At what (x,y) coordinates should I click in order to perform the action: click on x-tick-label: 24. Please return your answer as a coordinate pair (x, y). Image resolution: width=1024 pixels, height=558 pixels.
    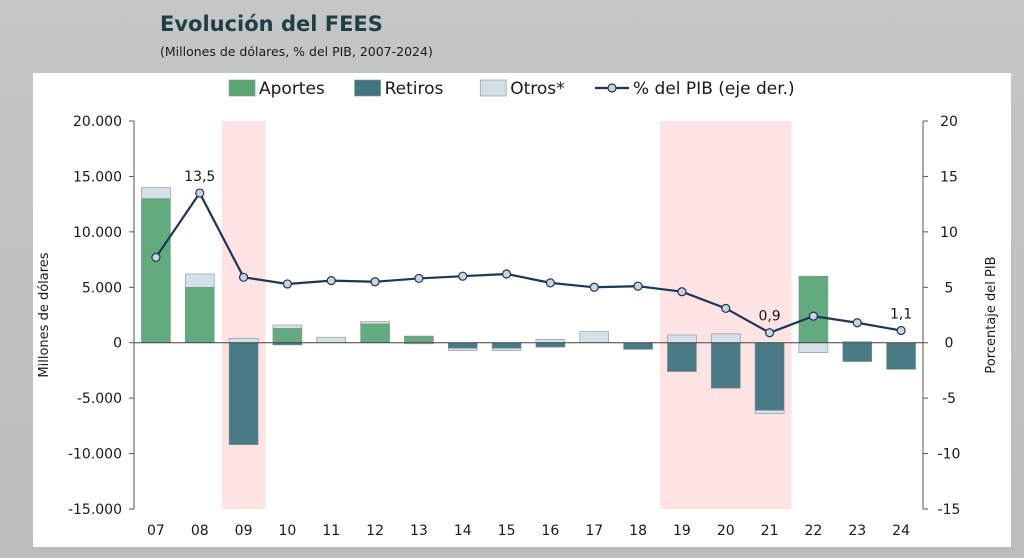
    Looking at the image, I should click on (901, 531).